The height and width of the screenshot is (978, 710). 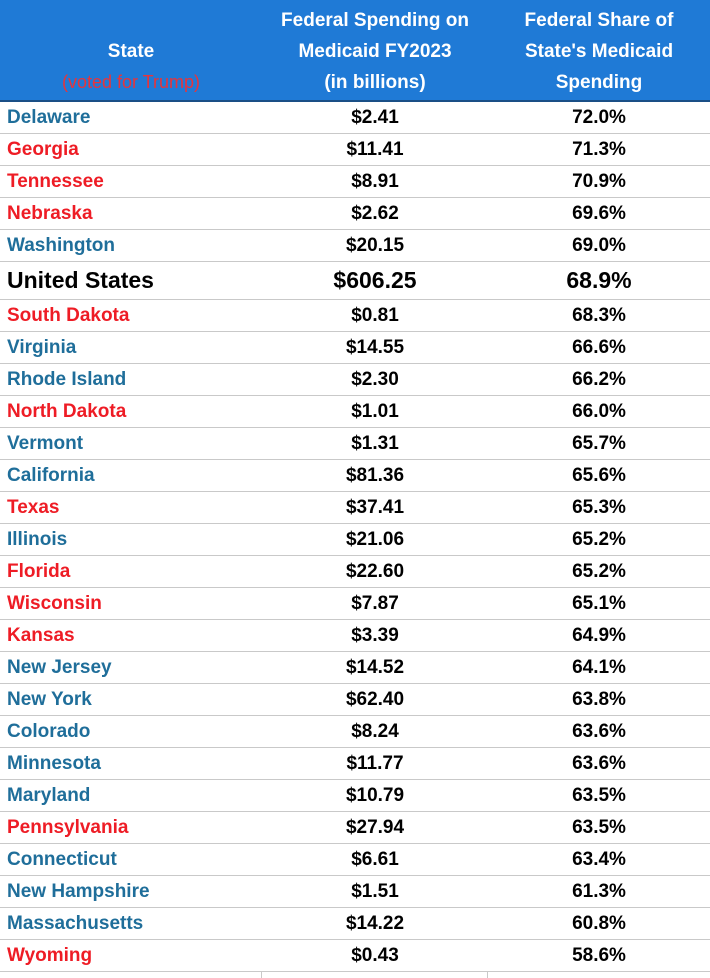 I want to click on spending-cell: $2.41, so click(x=375, y=117).